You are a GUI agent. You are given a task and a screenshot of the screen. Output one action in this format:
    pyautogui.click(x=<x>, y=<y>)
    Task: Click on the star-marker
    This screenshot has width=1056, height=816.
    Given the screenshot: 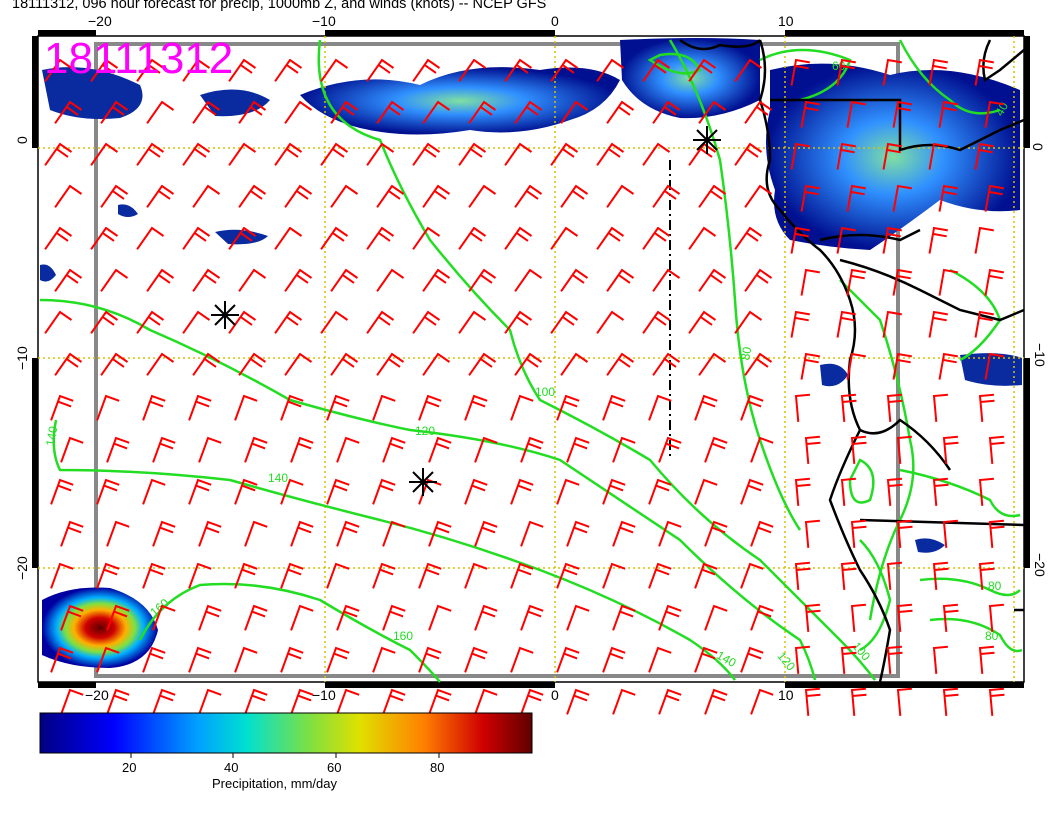 What is the action you would take?
    pyautogui.click(x=225, y=315)
    